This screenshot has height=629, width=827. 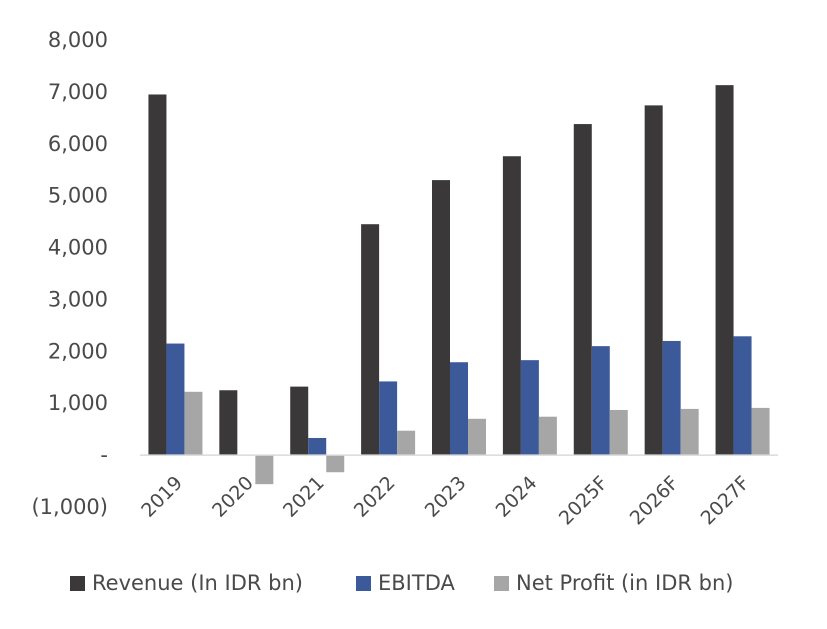 I want to click on bar-revenue-in-idr-bn-2019, so click(x=157, y=275).